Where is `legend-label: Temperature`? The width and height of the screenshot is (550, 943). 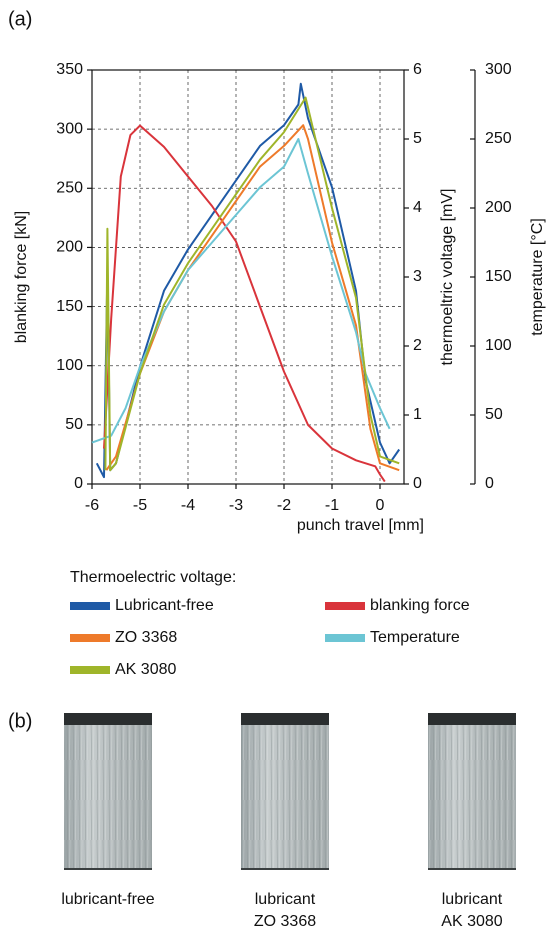 legend-label: Temperature is located at coordinates (415, 637).